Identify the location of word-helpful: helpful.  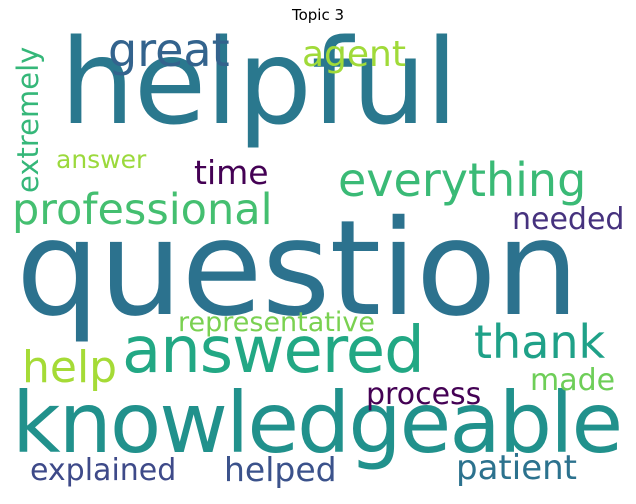
(259, 92).